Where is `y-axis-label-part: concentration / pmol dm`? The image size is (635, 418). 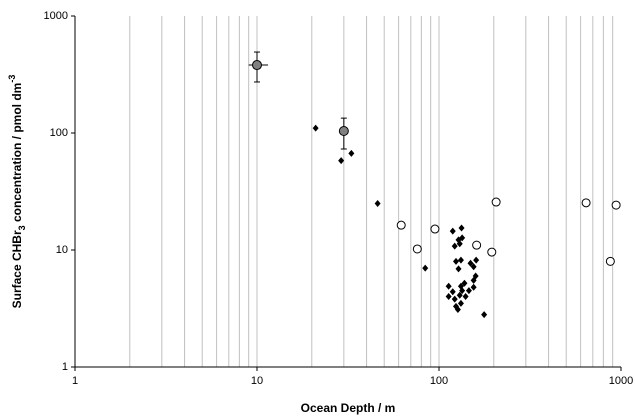 y-axis-label-part: concentration / pmol dm is located at coordinates (17, 154).